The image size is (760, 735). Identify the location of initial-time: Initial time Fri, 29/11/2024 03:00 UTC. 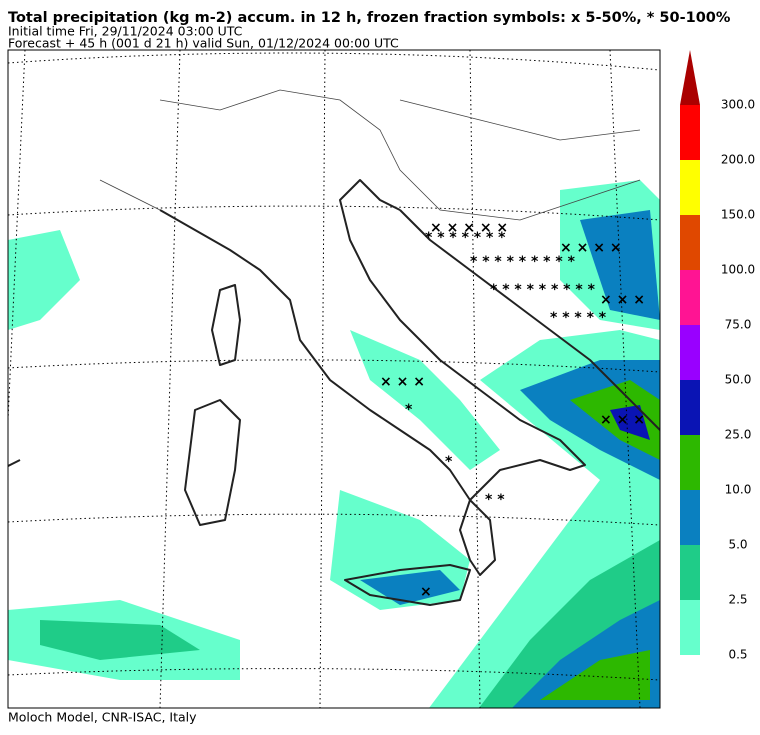
(125, 31).